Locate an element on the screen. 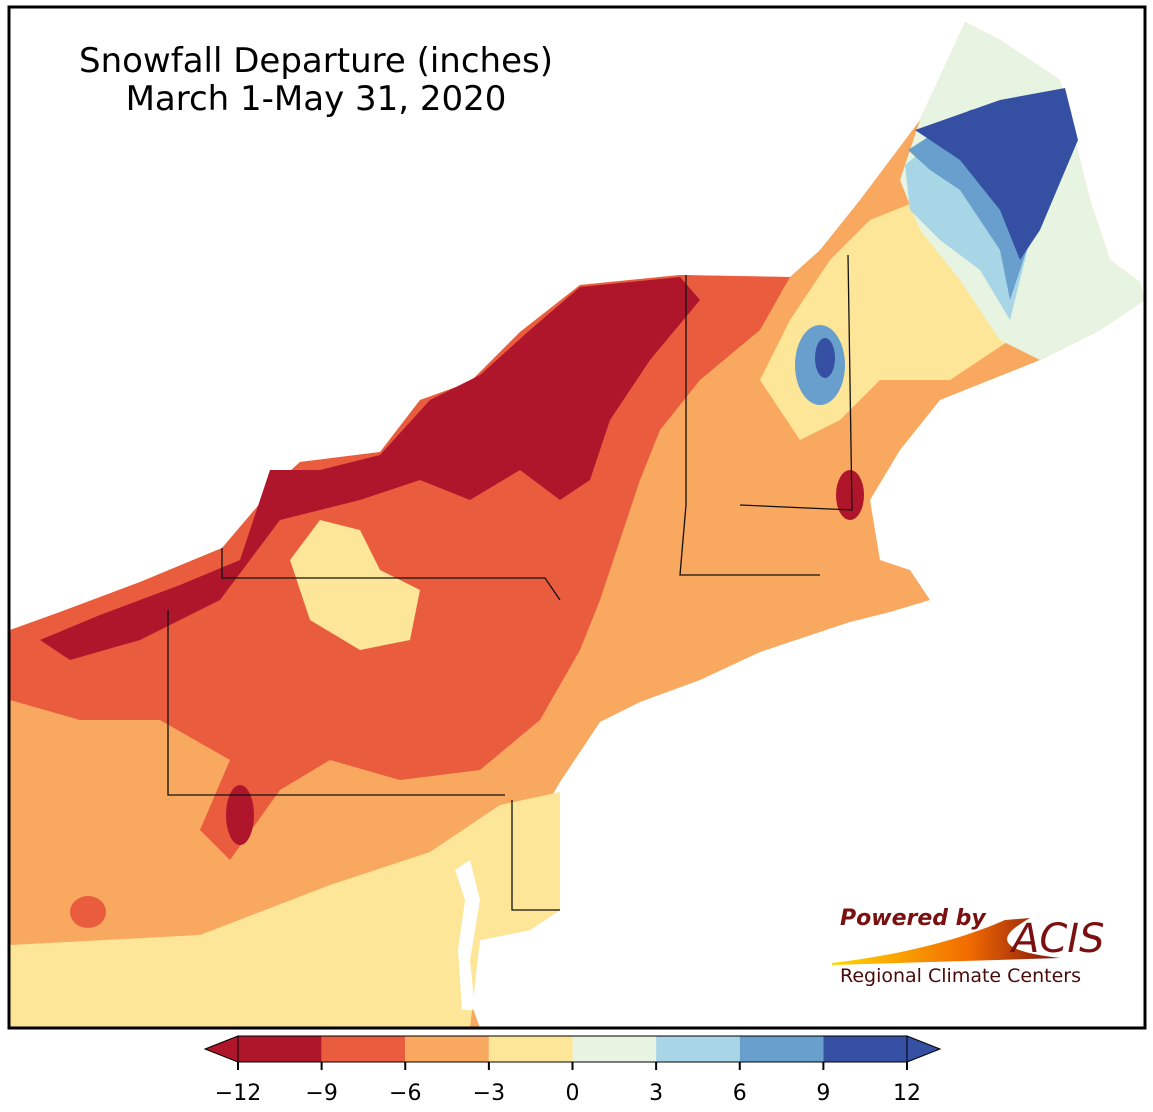 The height and width of the screenshot is (1112, 1153). colorbar-tick-label: 12 is located at coordinates (907, 1093).